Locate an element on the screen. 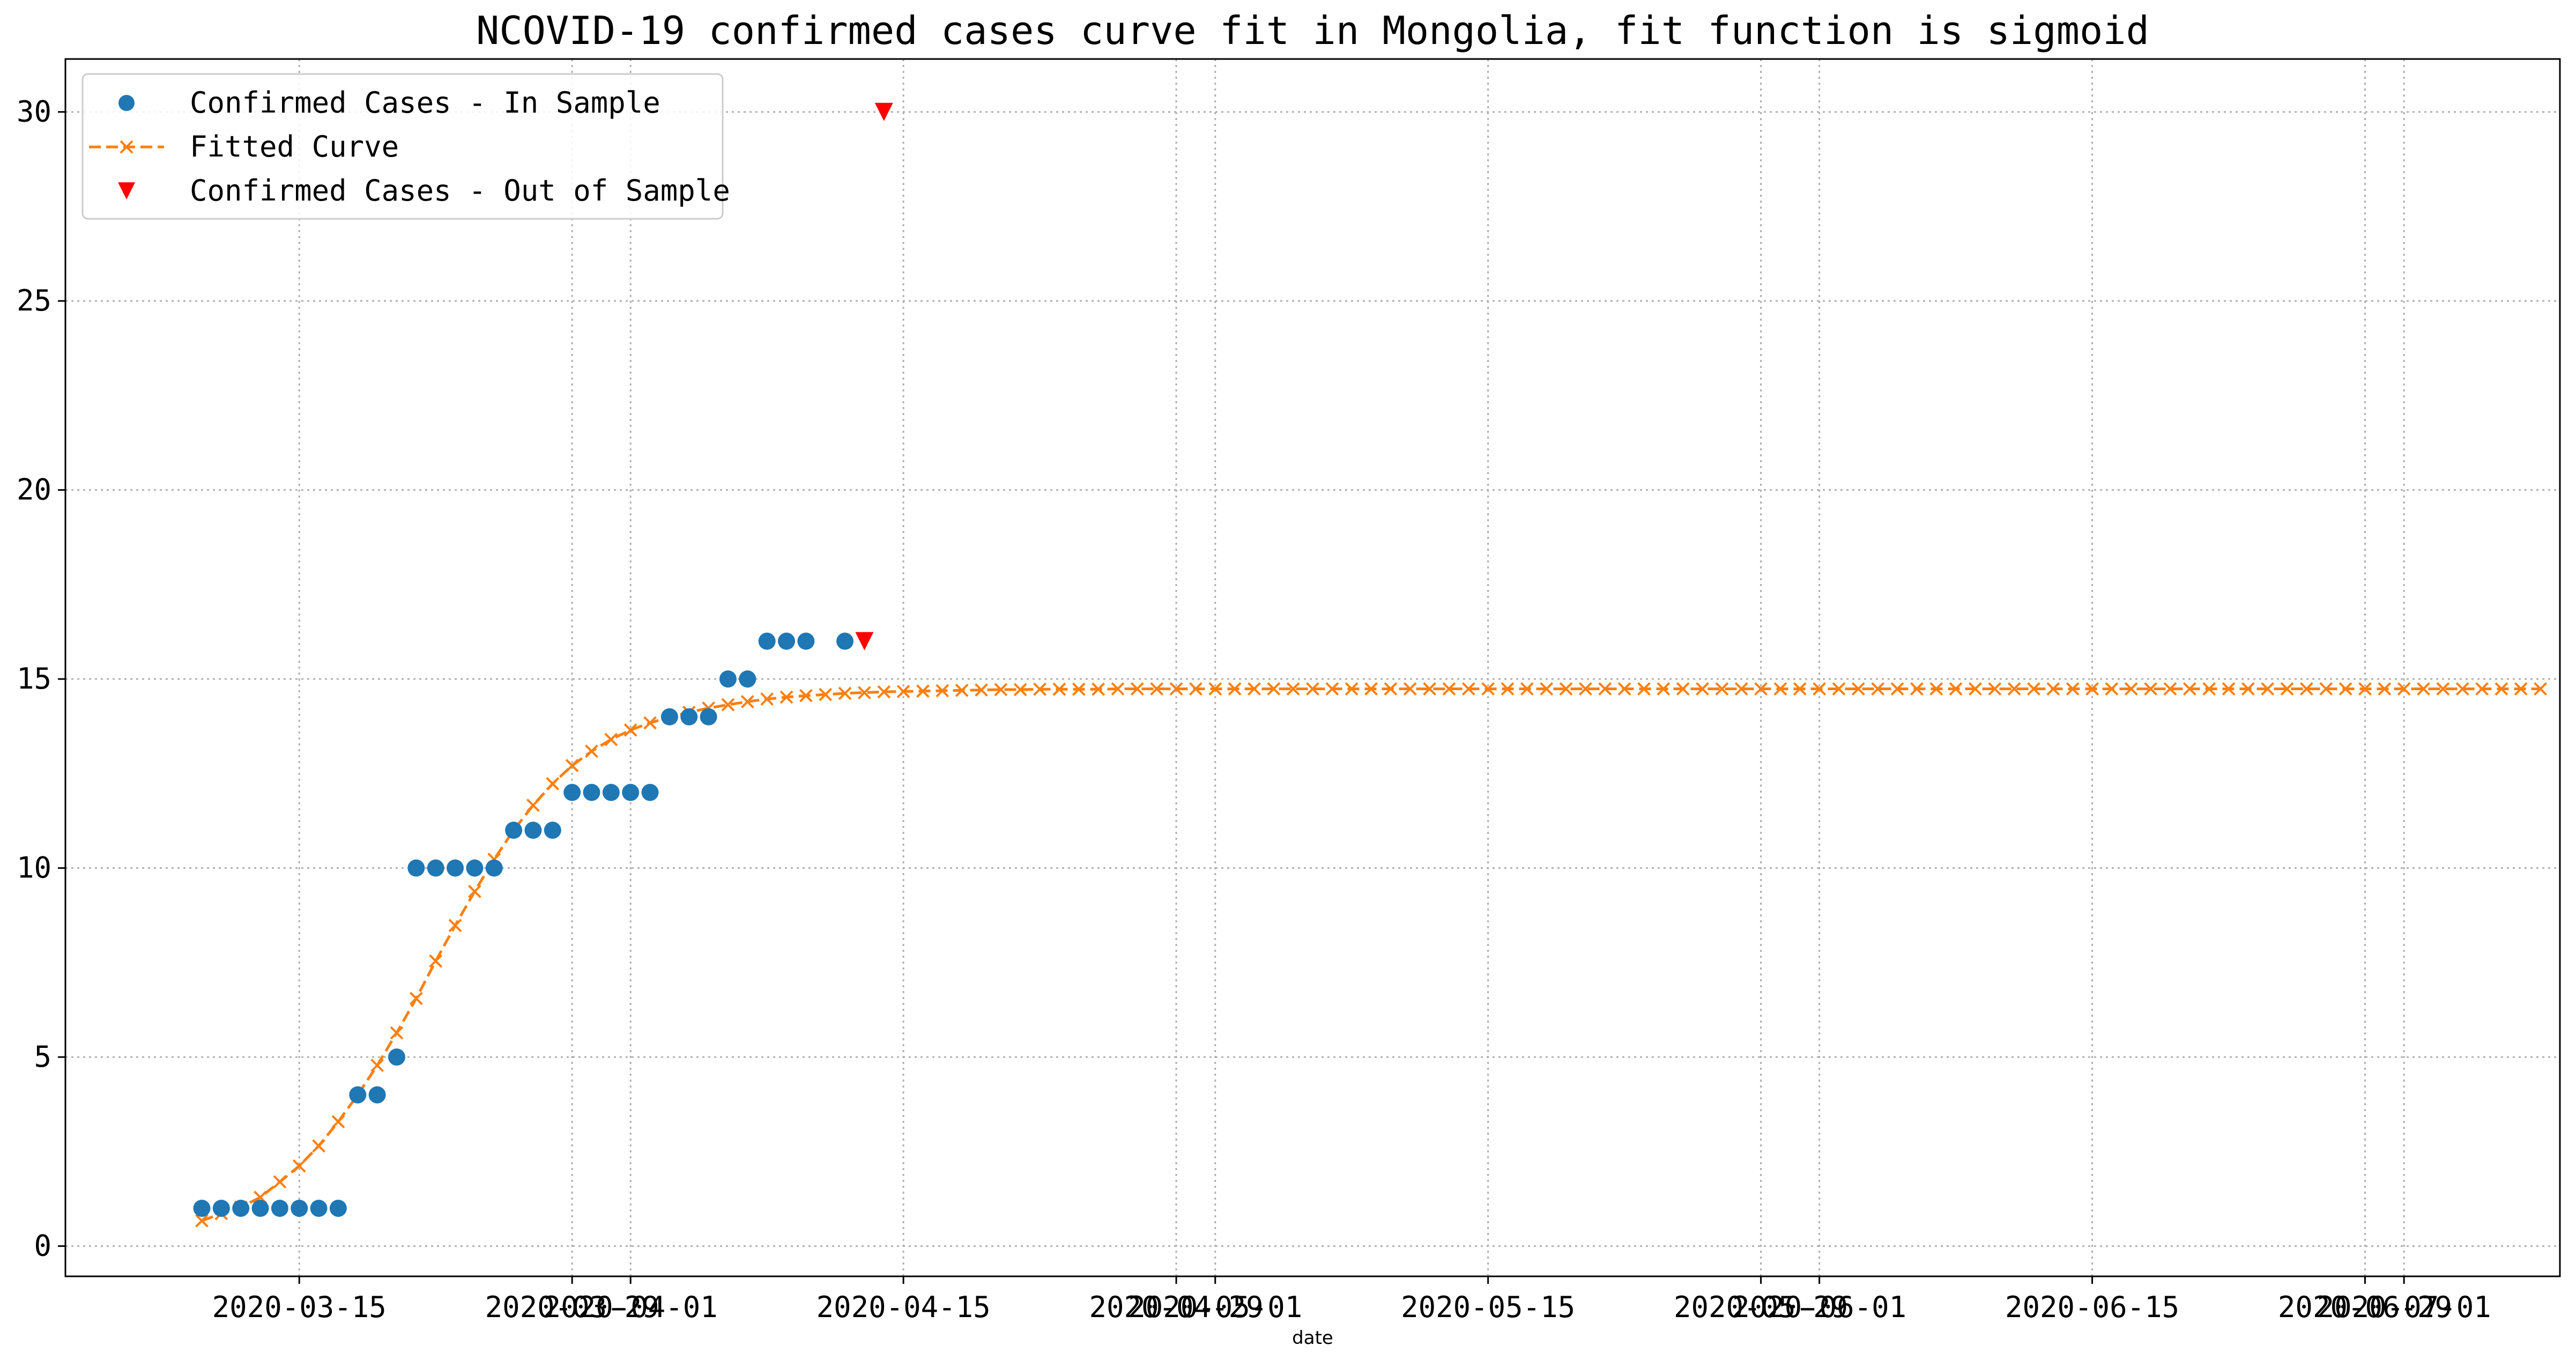  x-axis-label: date is located at coordinates (1312, 1338).